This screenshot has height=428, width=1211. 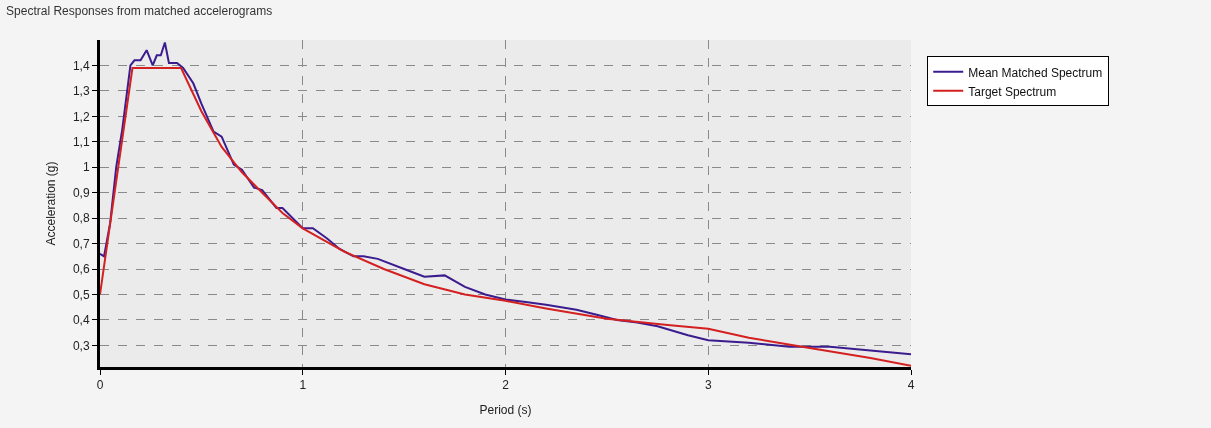 What do you see at coordinates (81, 91) in the screenshot?
I see `y-tick-label: 1,3` at bounding box center [81, 91].